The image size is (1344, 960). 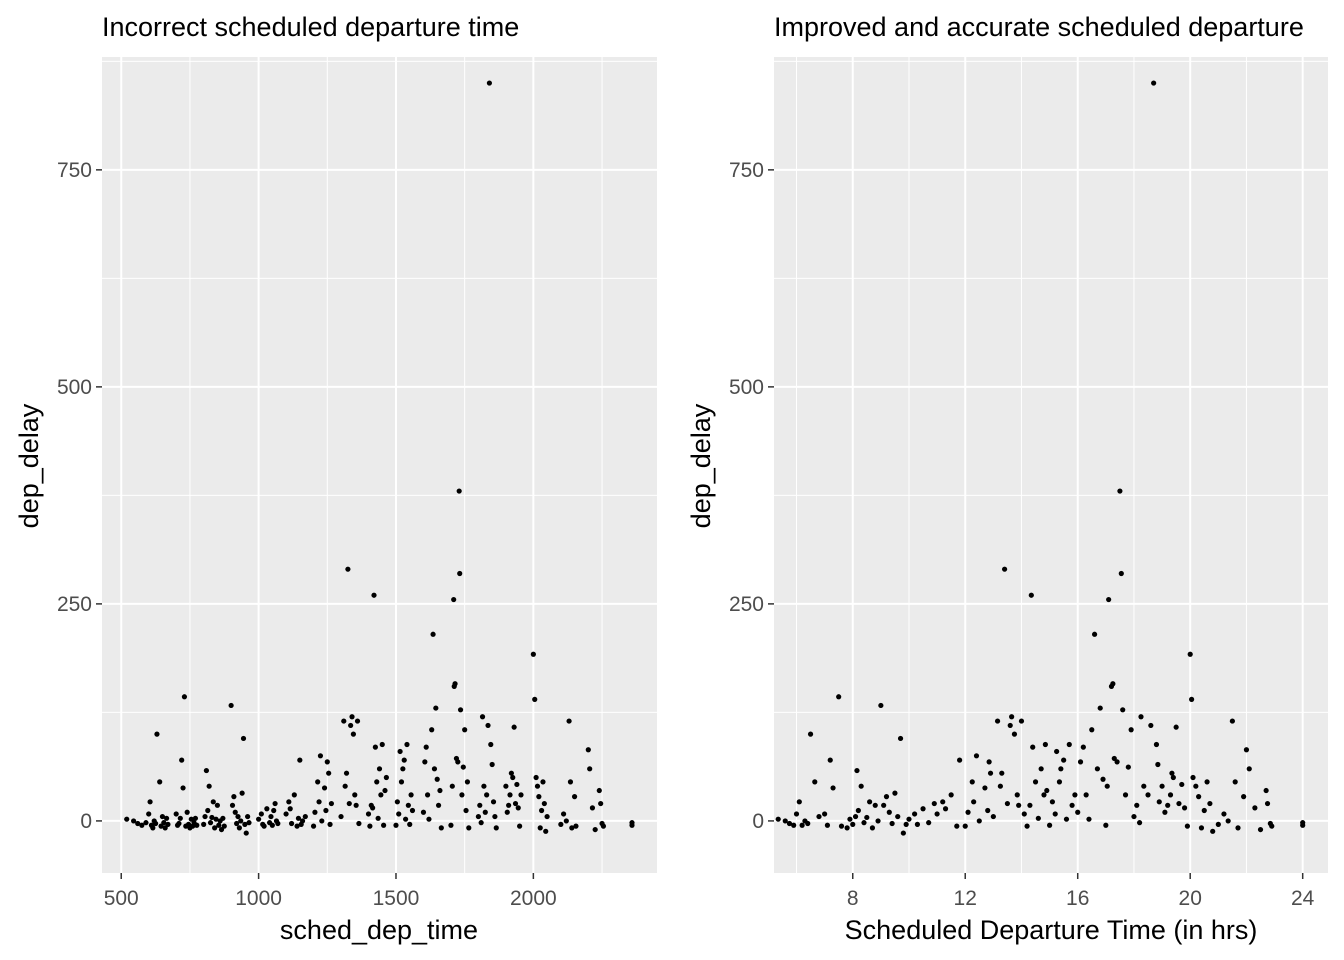 What do you see at coordinates (74, 170) in the screenshot?
I see `y-tick-label: 750` at bounding box center [74, 170].